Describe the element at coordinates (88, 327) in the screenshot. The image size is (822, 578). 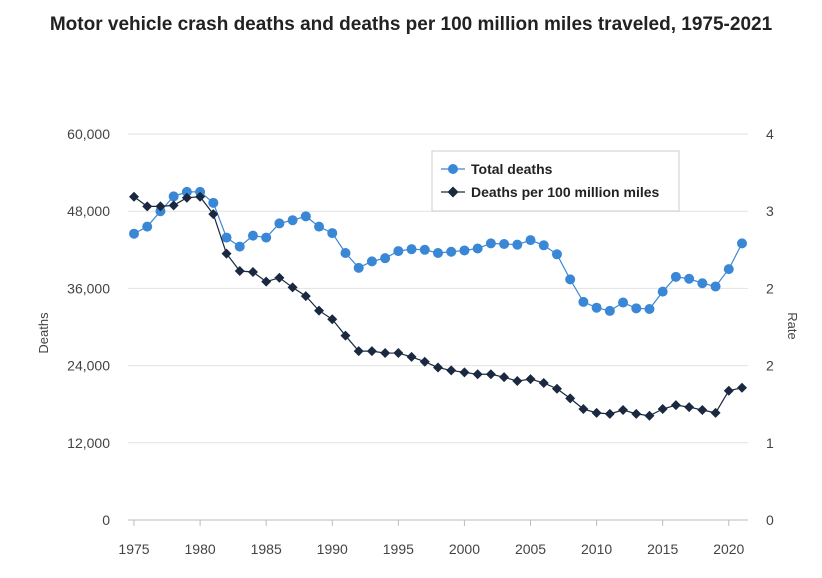
I see `y-axis-ticks: 0 12,000 24,000 36,000 48,000 60,000` at that location.